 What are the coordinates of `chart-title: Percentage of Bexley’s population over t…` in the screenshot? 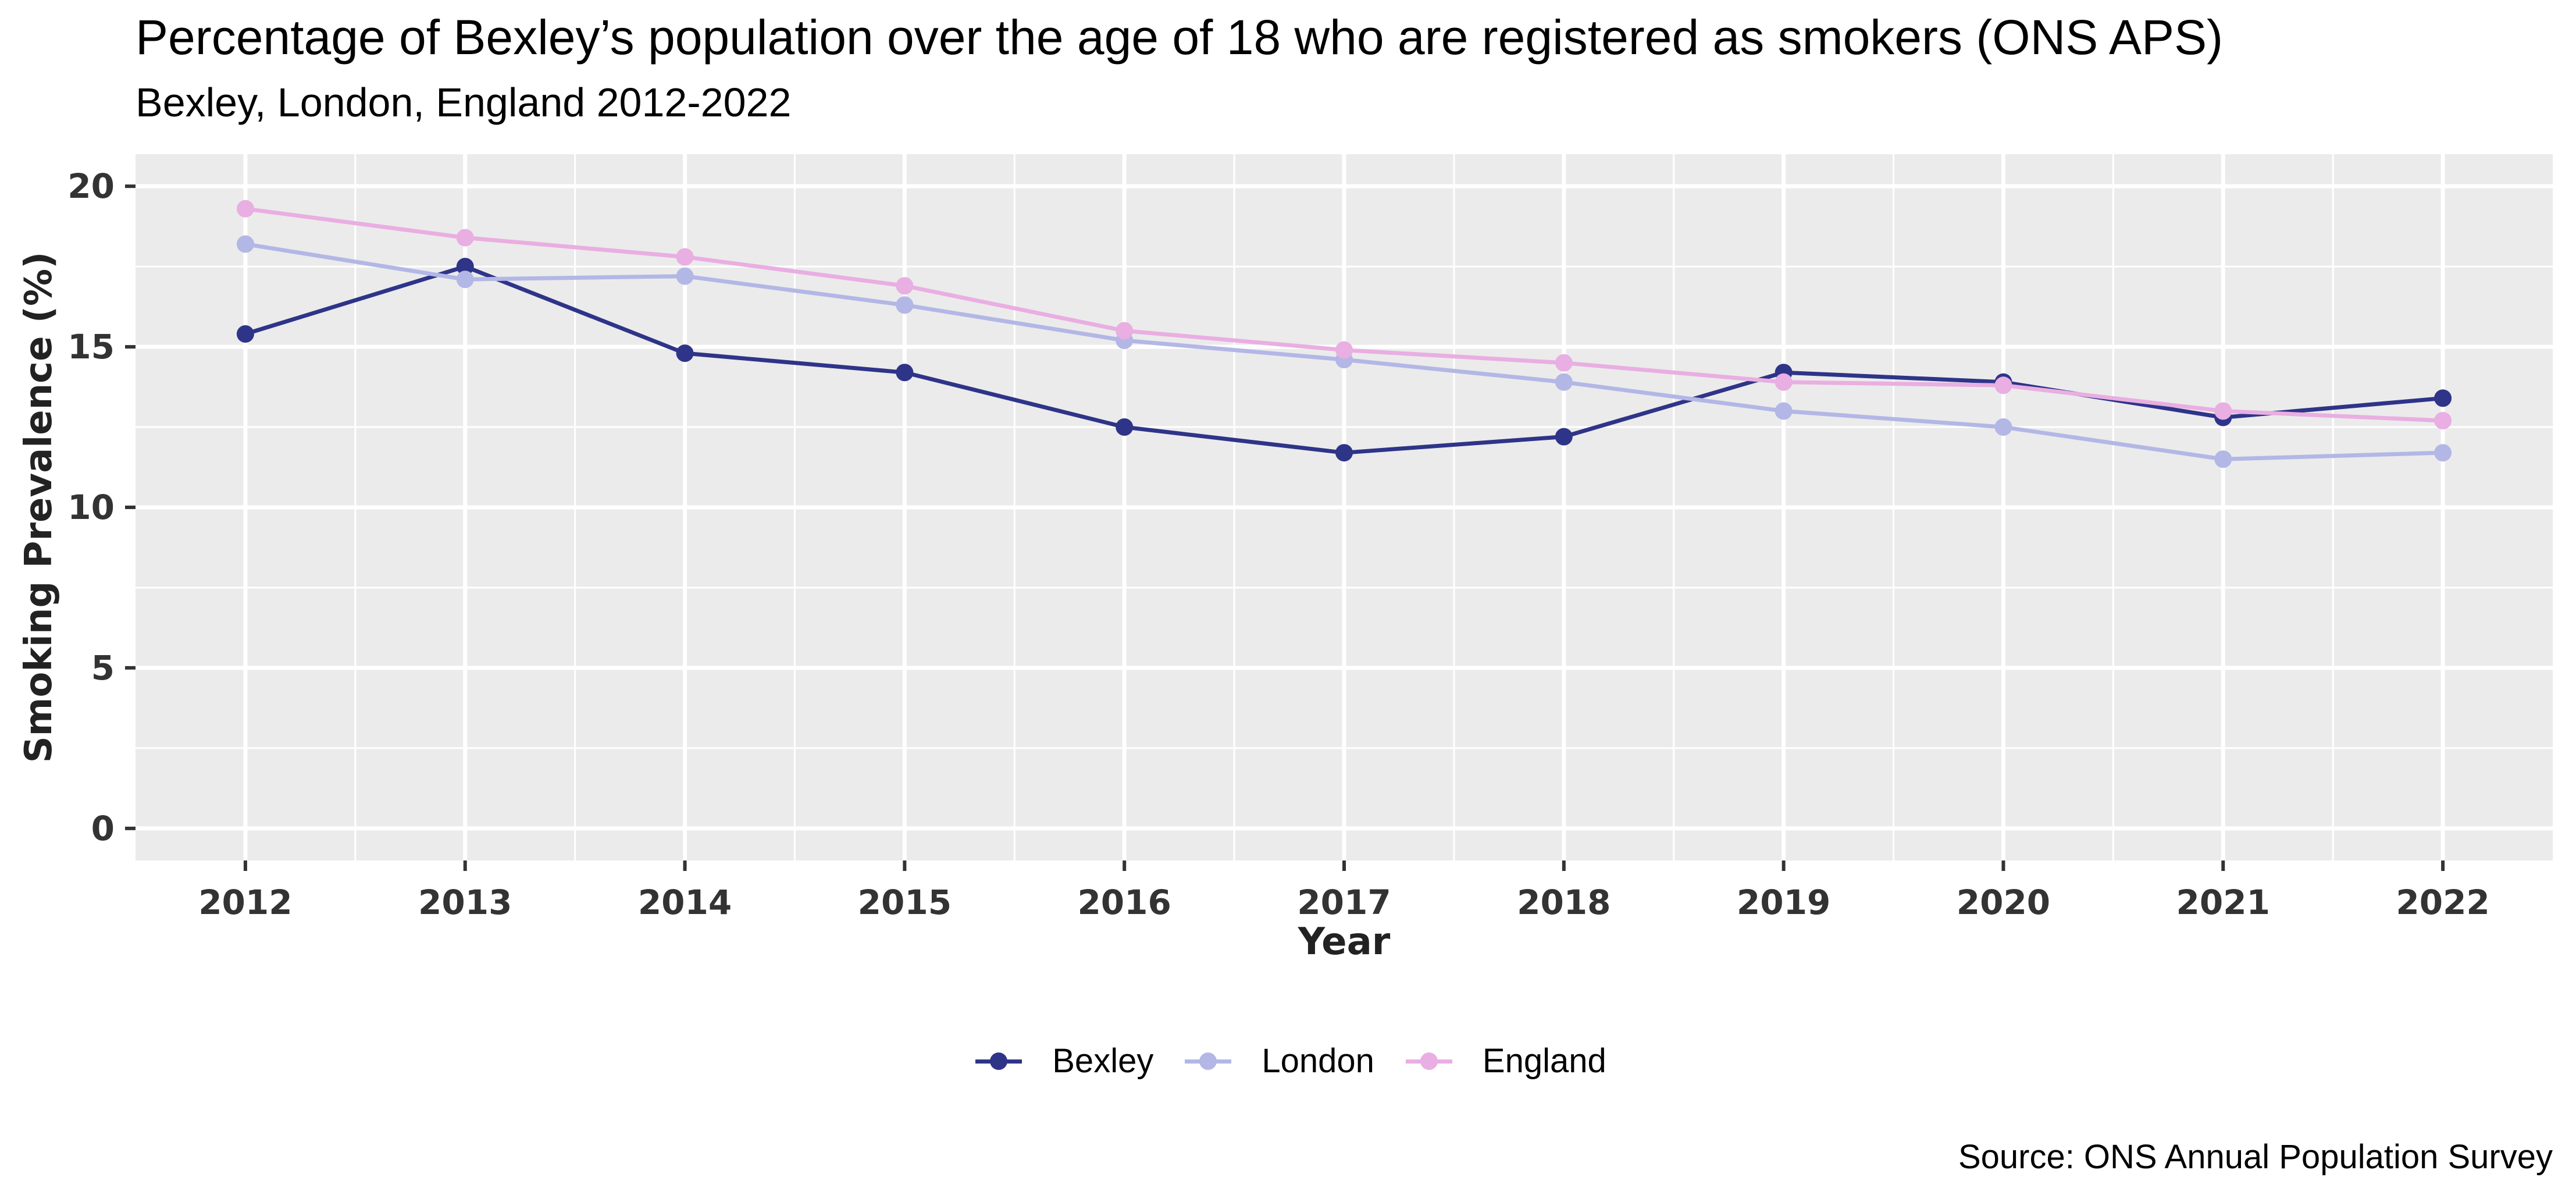 It's located at (1180, 37).